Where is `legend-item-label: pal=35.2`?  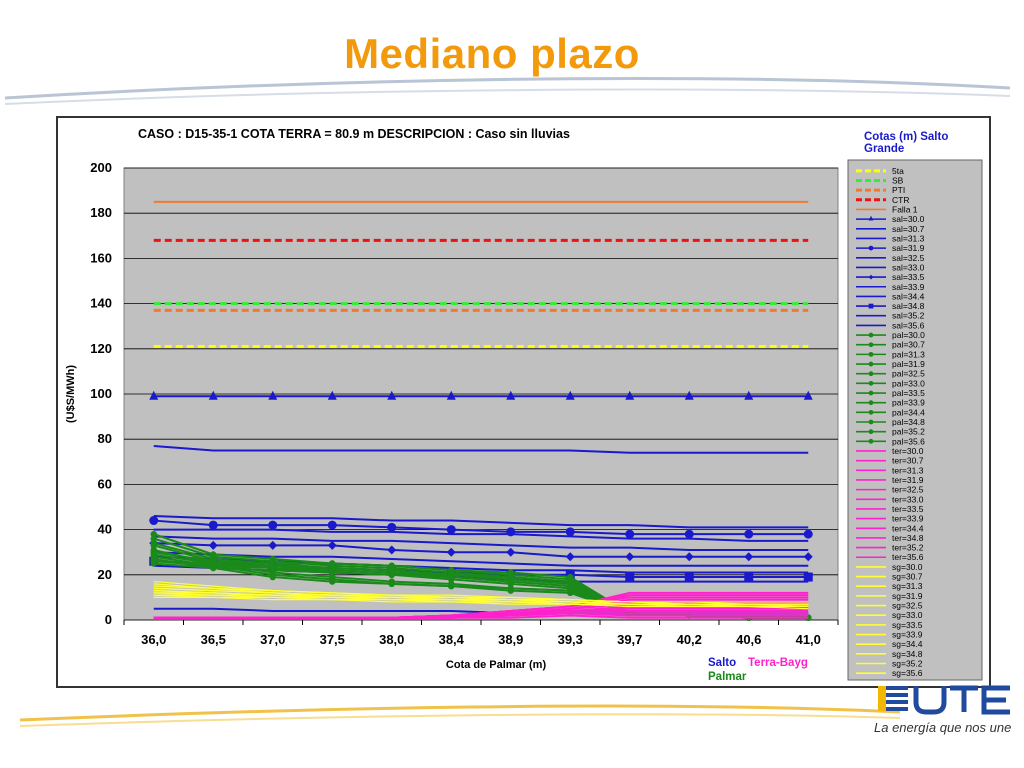 legend-item-label: pal=35.2 is located at coordinates (908, 432).